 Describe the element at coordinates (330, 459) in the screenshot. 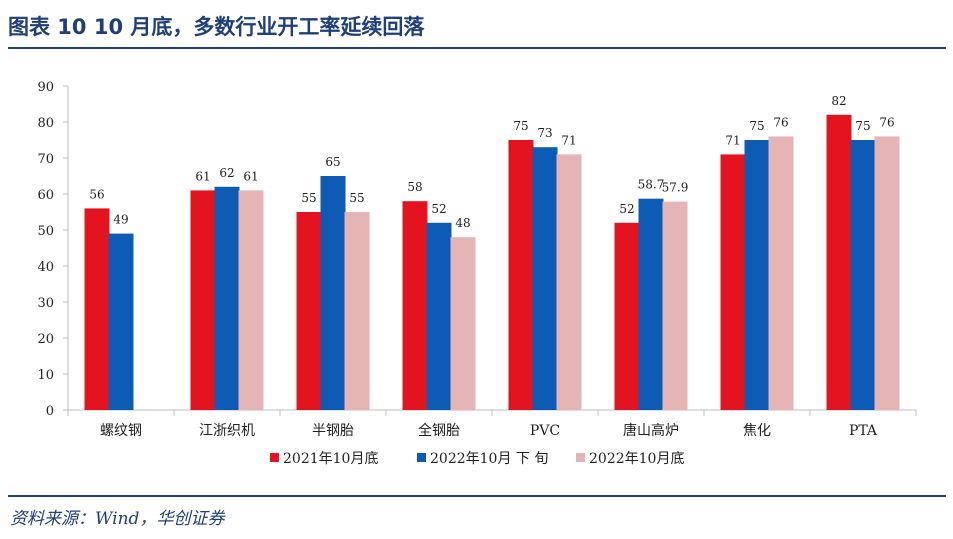

I see `legend-label: 2021年10月底` at that location.